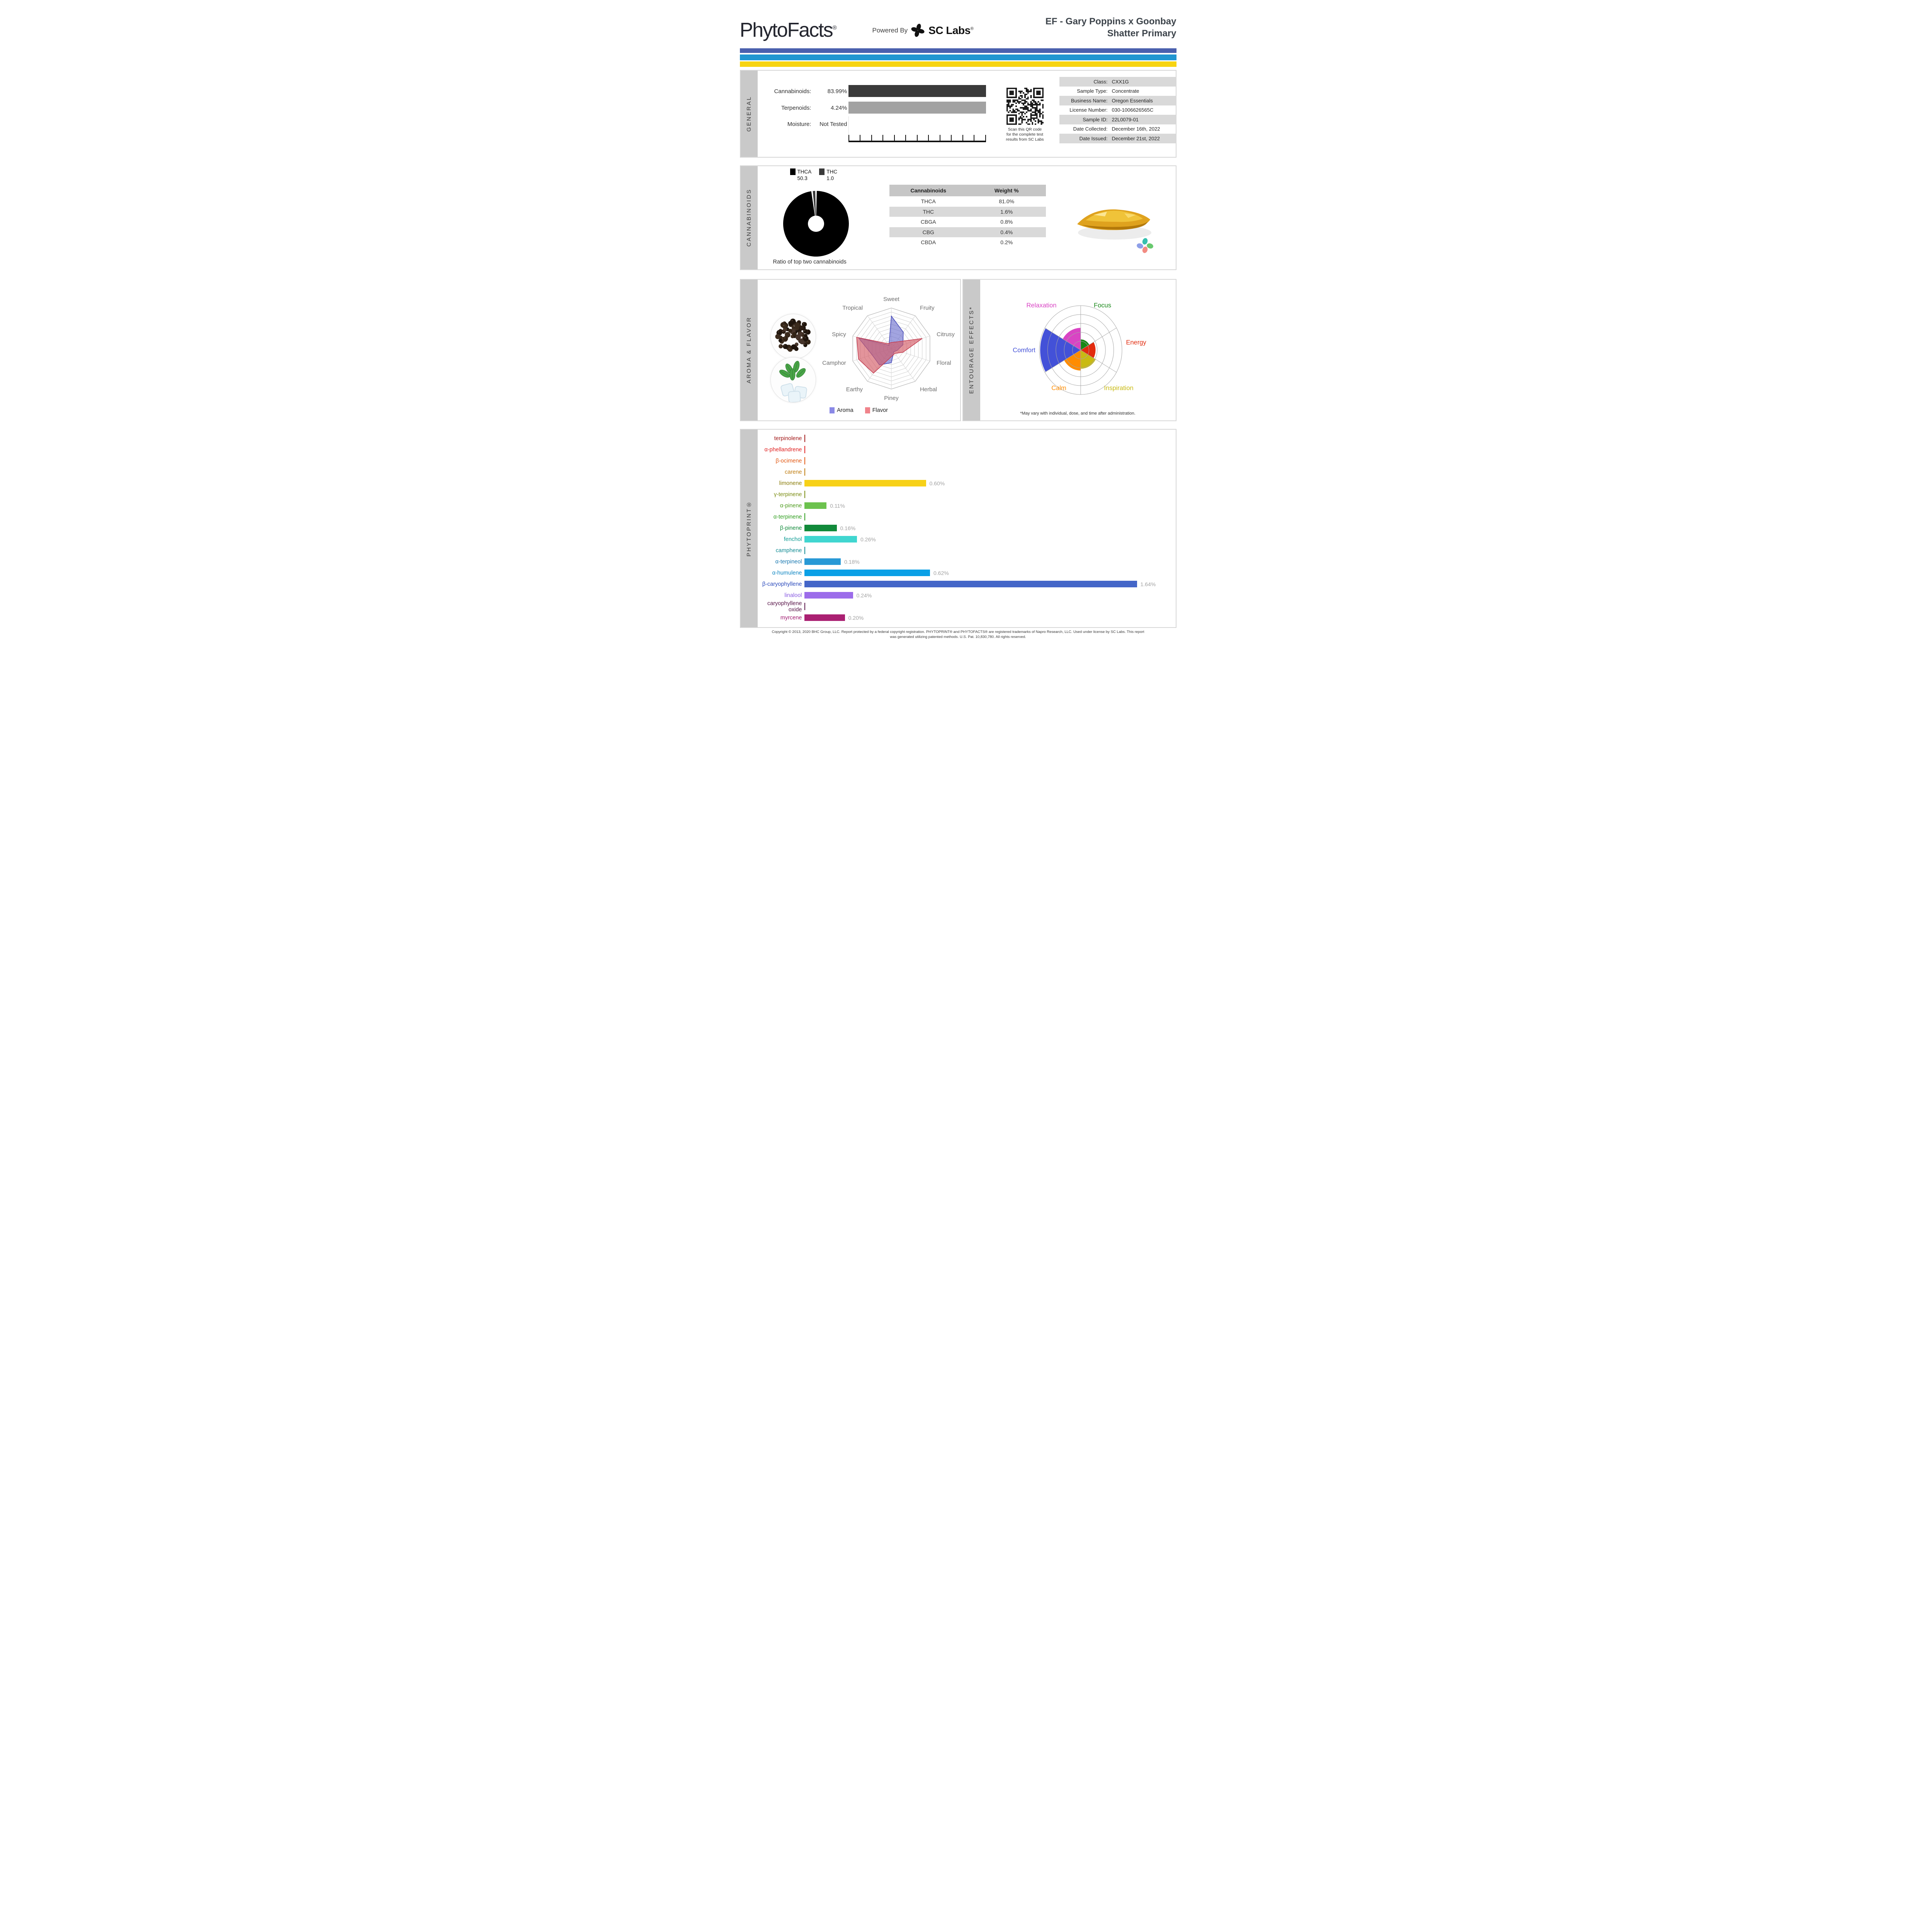 Image resolution: width=1916 pixels, height=1932 pixels. Describe the element at coordinates (967, 460) in the screenshot. I see `terpene-row: β-ocimene` at that location.